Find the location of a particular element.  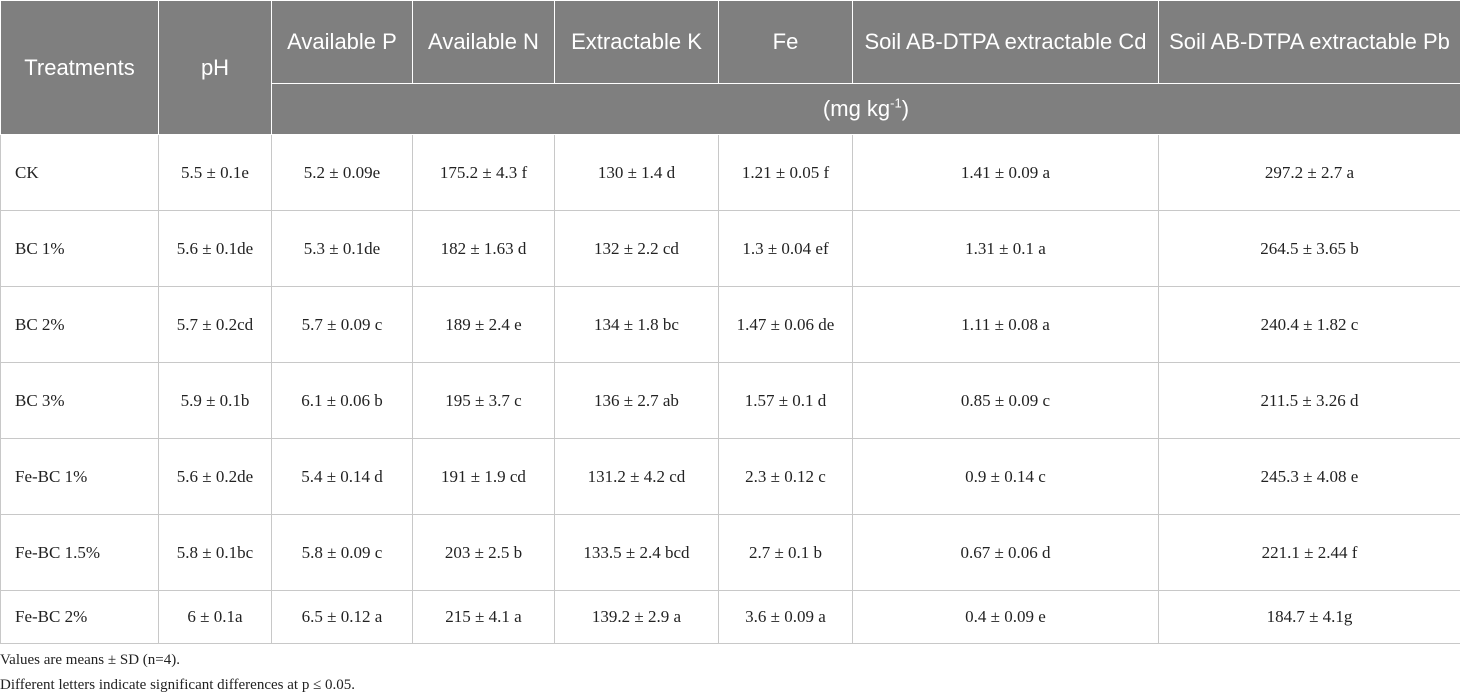

header-unit: (mg kg-1) is located at coordinates (865, 109).